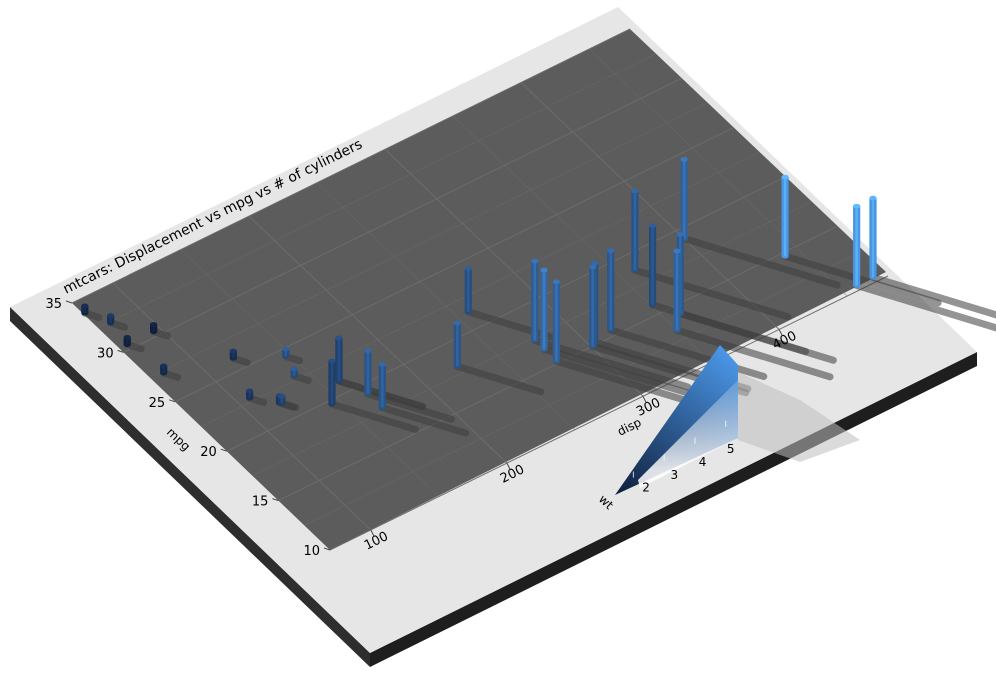 The width and height of the screenshot is (996, 696). Describe the element at coordinates (683, 457) in the screenshot. I see `legend-ticks: 2 3 4 5` at that location.